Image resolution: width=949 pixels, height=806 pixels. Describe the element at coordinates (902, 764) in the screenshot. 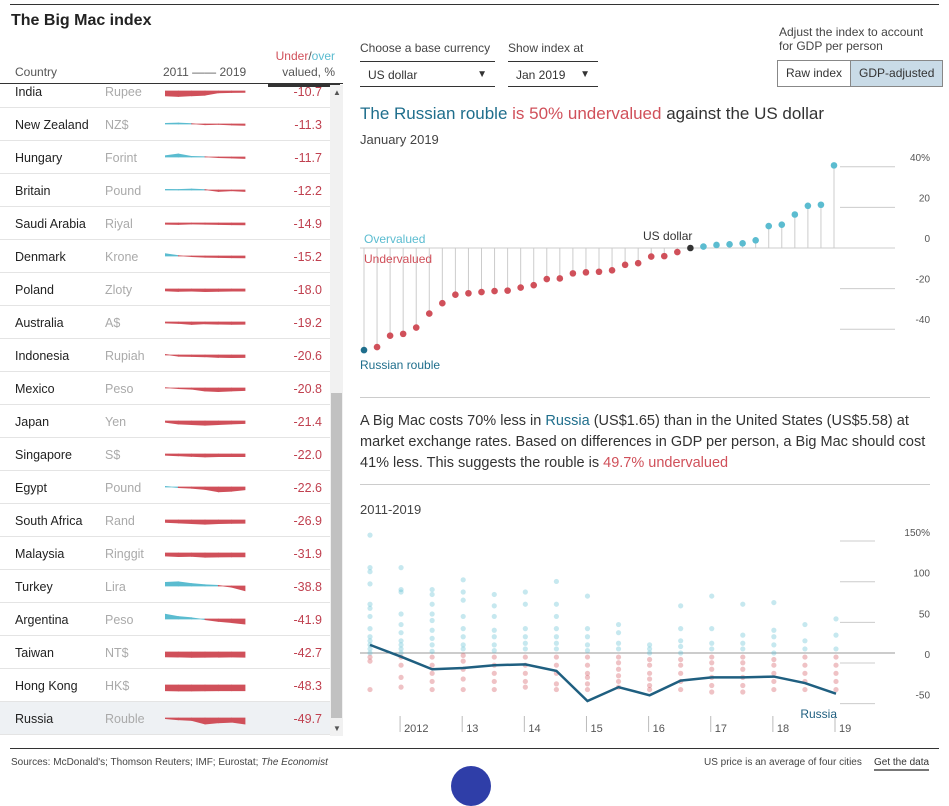

I see `get-data-link: Get the data` at that location.